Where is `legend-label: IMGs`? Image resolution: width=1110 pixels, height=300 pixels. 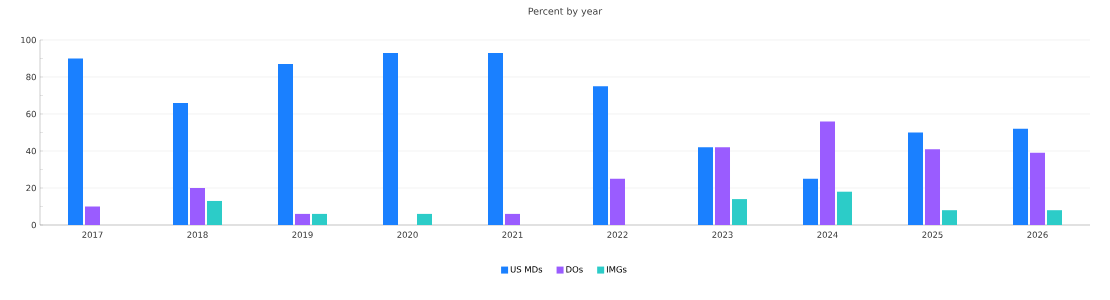 legend-label: IMGs is located at coordinates (616, 269).